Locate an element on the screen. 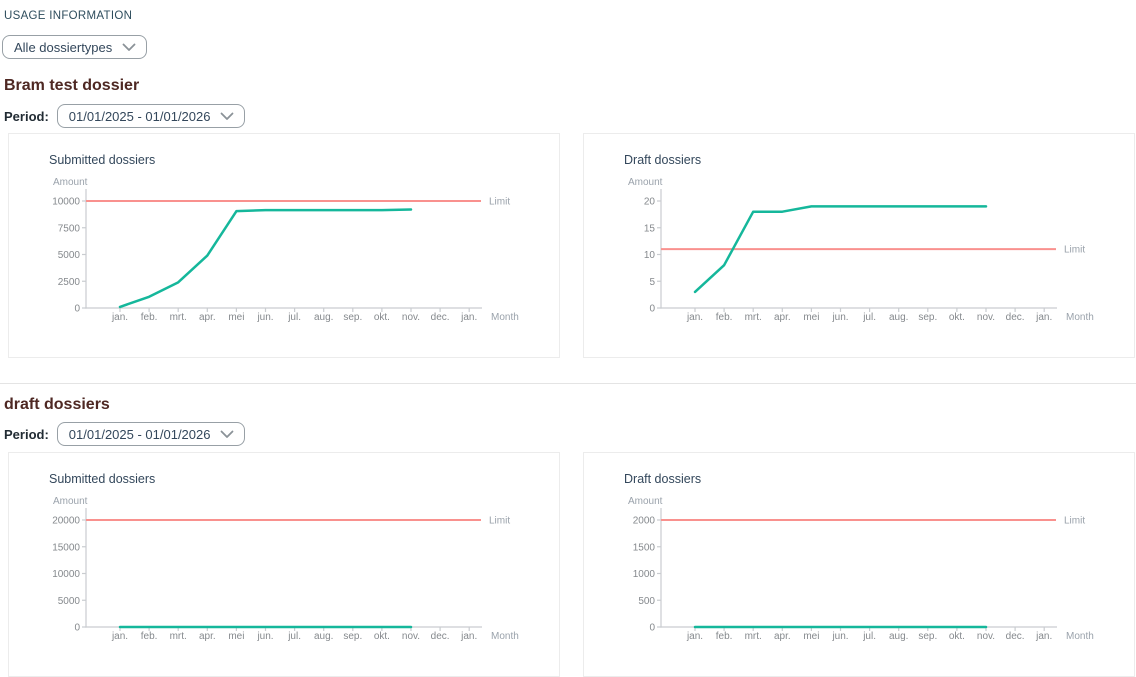 This screenshot has height=677, width=1136. y-tick-label: 2000 is located at coordinates (644, 521).